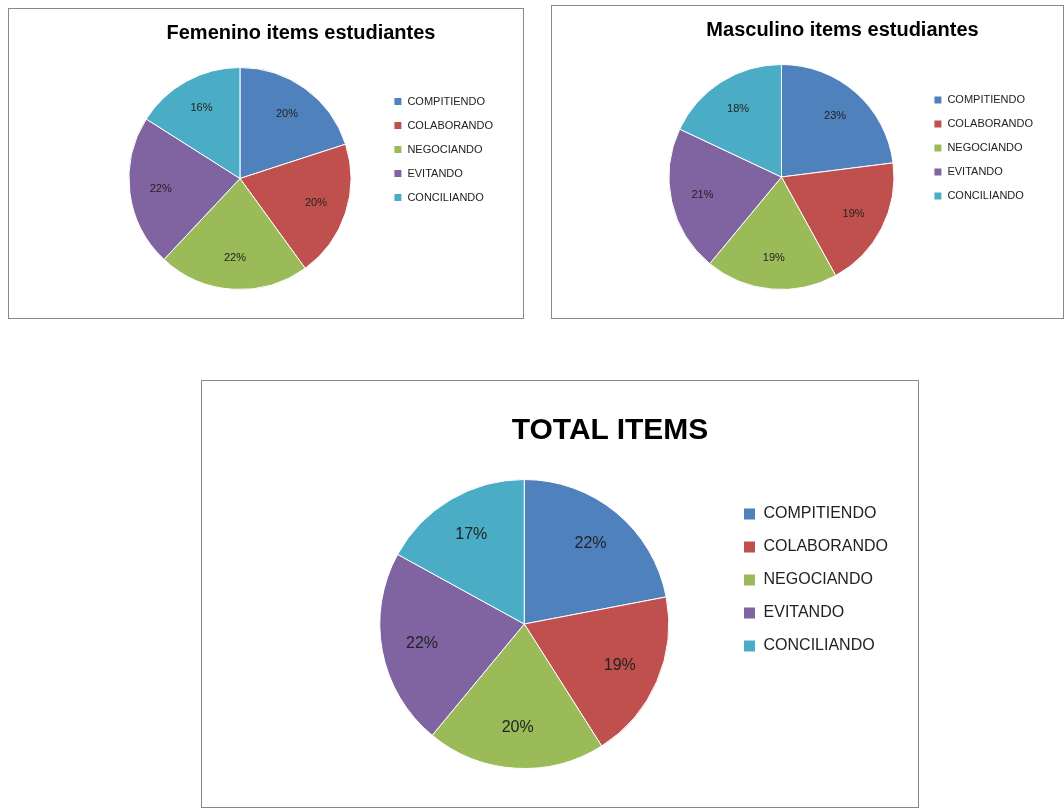 The width and height of the screenshot is (1064, 808). I want to click on data-label: 23%, so click(835, 115).